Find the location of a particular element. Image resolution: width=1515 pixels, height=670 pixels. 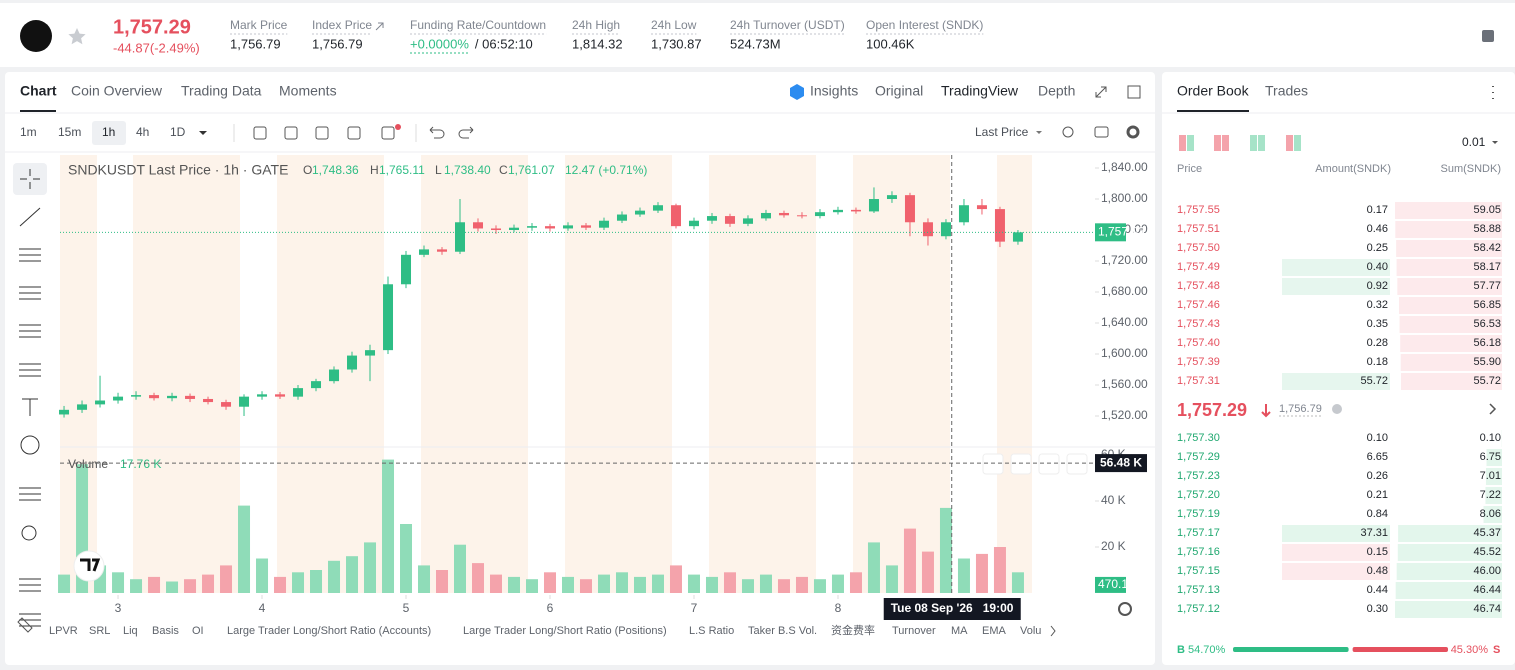

zoom-tool is located at coordinates (29, 533).